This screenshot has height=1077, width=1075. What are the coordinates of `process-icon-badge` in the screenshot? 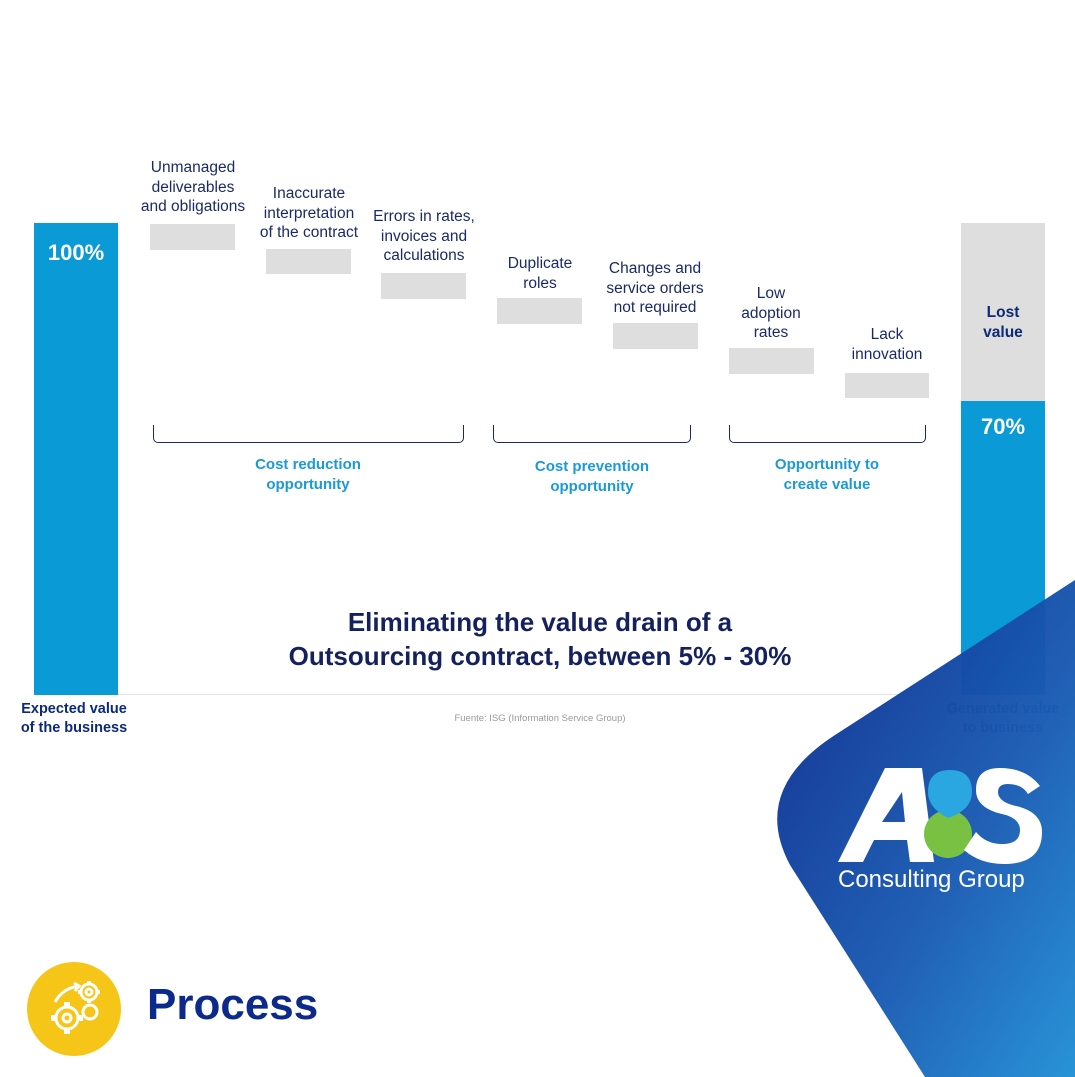 It's located at (74, 1009).